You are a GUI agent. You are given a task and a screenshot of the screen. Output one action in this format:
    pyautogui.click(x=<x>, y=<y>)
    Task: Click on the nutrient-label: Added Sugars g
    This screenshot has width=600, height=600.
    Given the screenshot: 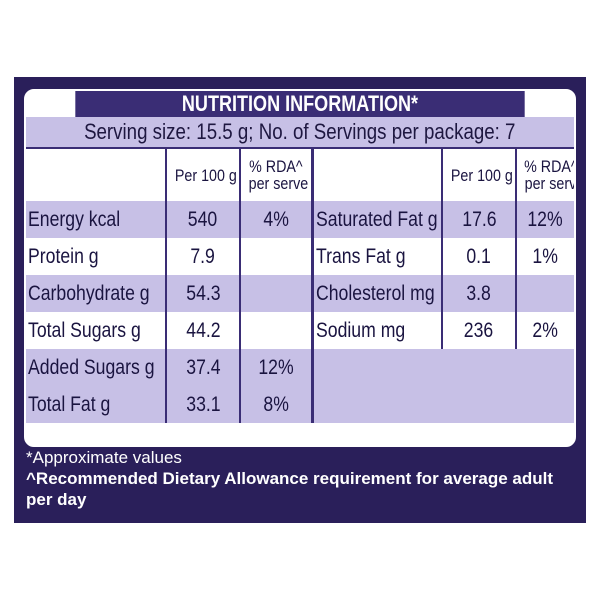 What is the action you would take?
    pyautogui.click(x=96, y=367)
    